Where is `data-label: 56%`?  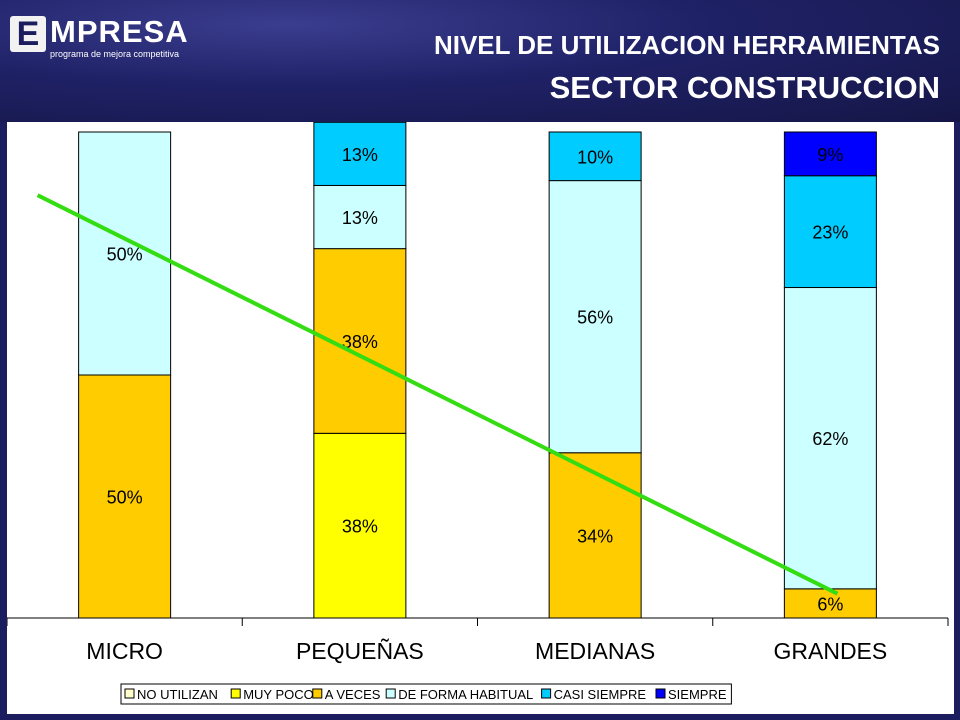 data-label: 56% is located at coordinates (595, 318).